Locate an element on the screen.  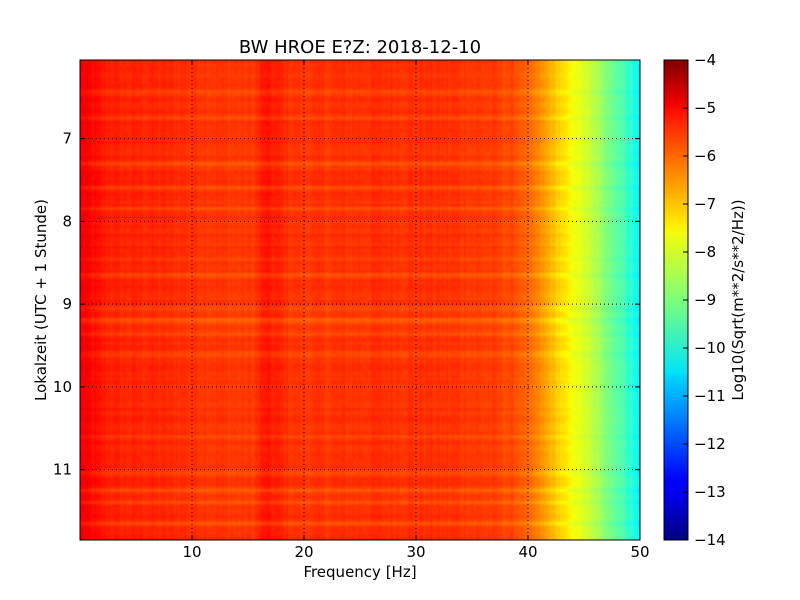
colorbar-tick-label: −13 is located at coordinates (710, 492).